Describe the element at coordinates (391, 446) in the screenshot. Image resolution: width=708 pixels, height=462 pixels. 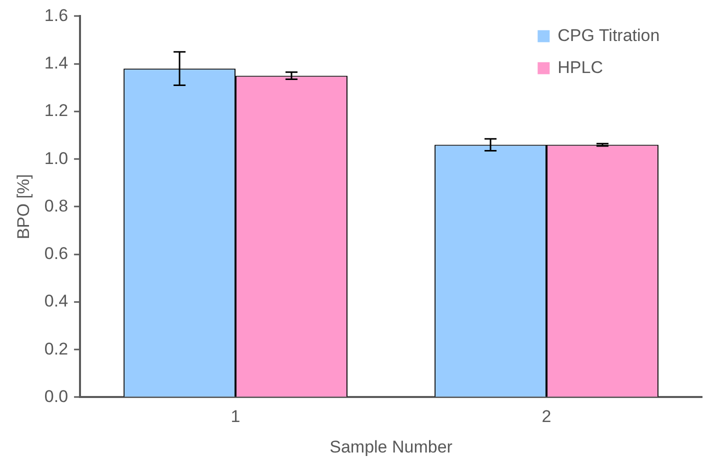
I see `x-axis-title: Sample Number` at that location.